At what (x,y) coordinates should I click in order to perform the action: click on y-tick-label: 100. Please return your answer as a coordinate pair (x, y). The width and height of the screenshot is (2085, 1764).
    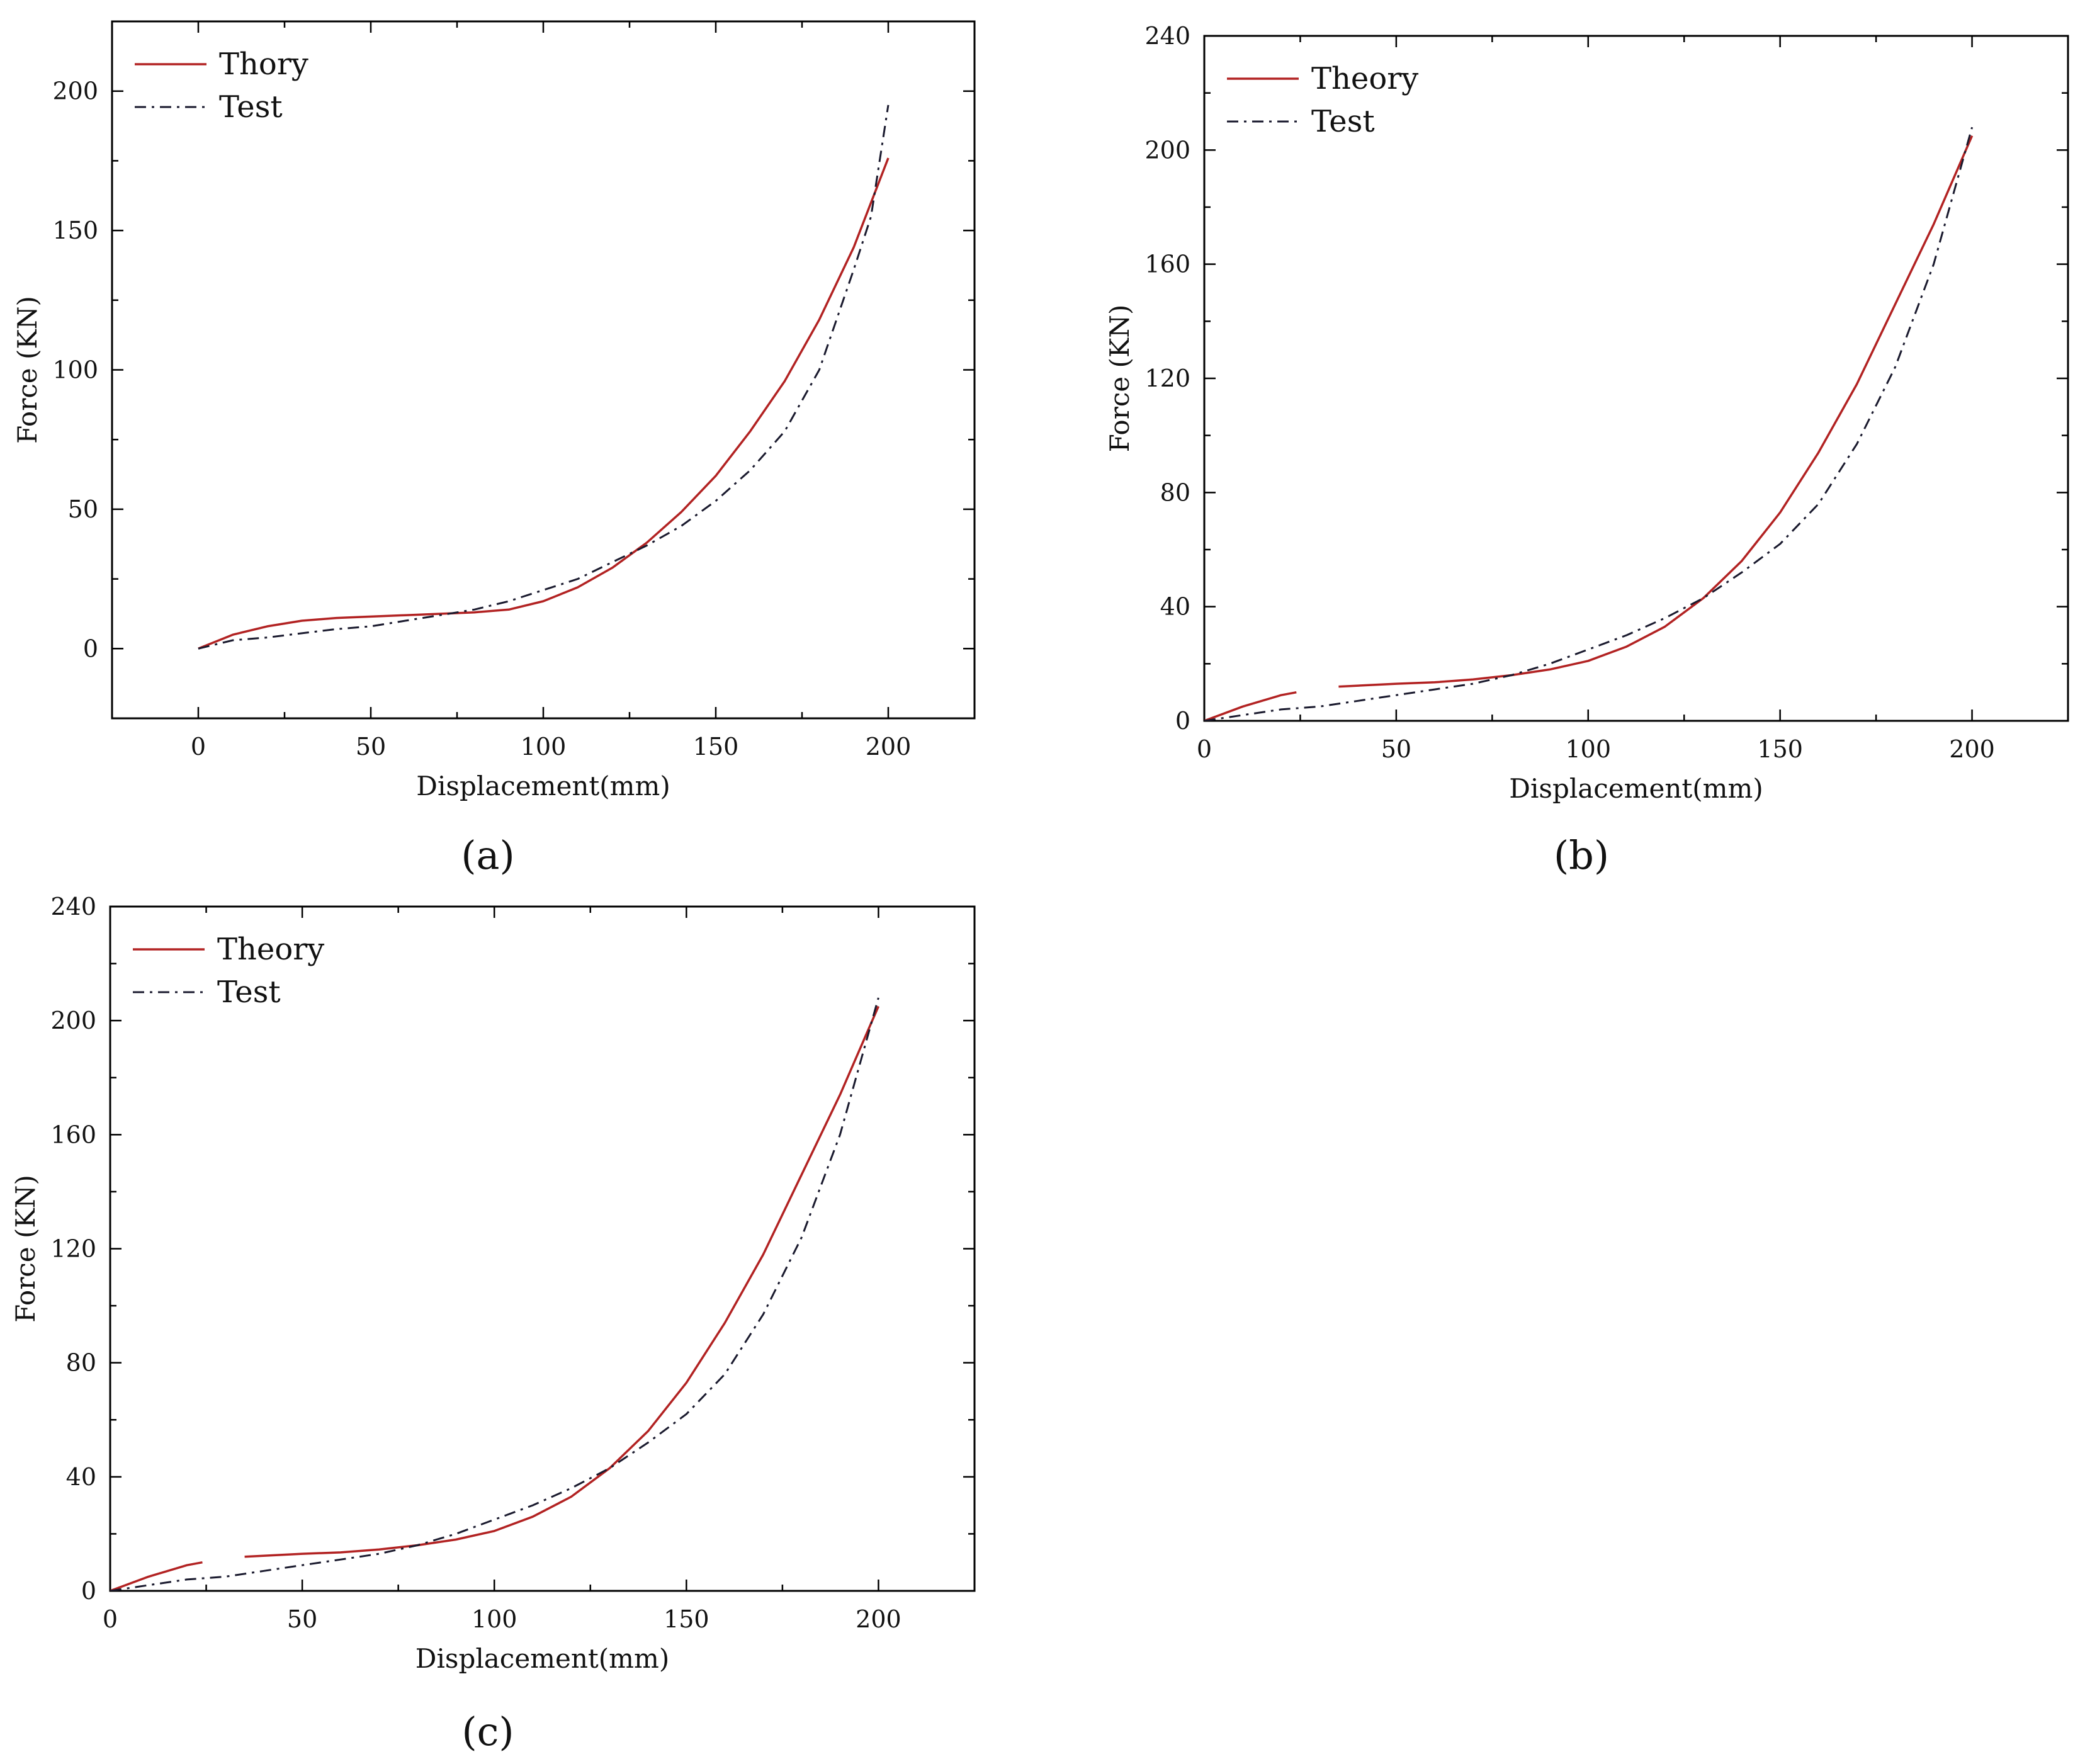
    Looking at the image, I should click on (75, 370).